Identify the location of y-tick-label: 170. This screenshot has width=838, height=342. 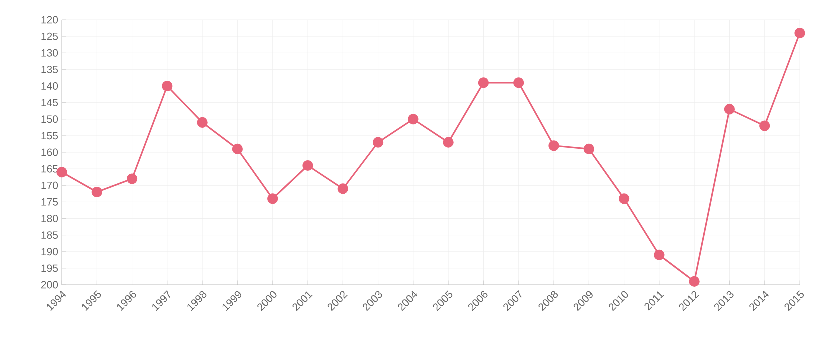
(50, 186).